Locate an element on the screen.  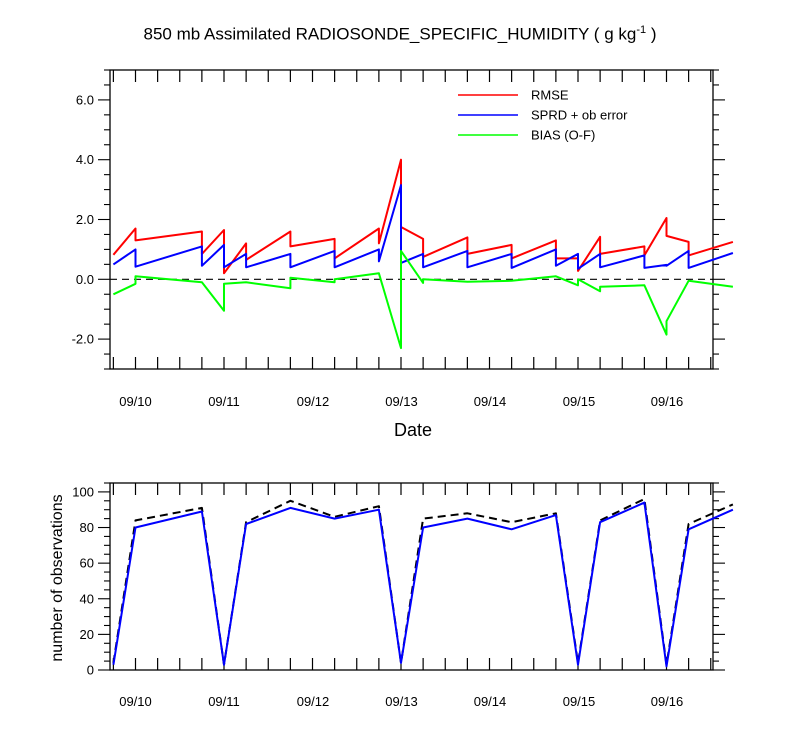
legend-label-1: SPRD + ob error is located at coordinates (579, 115).